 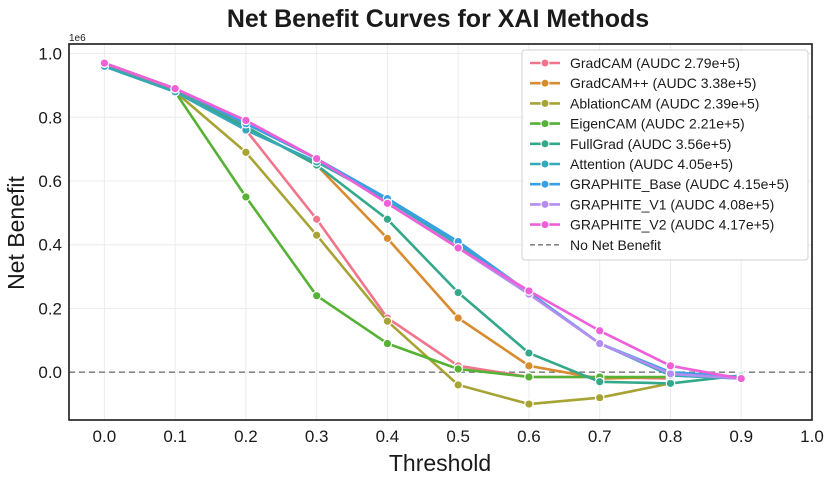 I want to click on x-tick-label: 0.1, so click(x=175, y=436).